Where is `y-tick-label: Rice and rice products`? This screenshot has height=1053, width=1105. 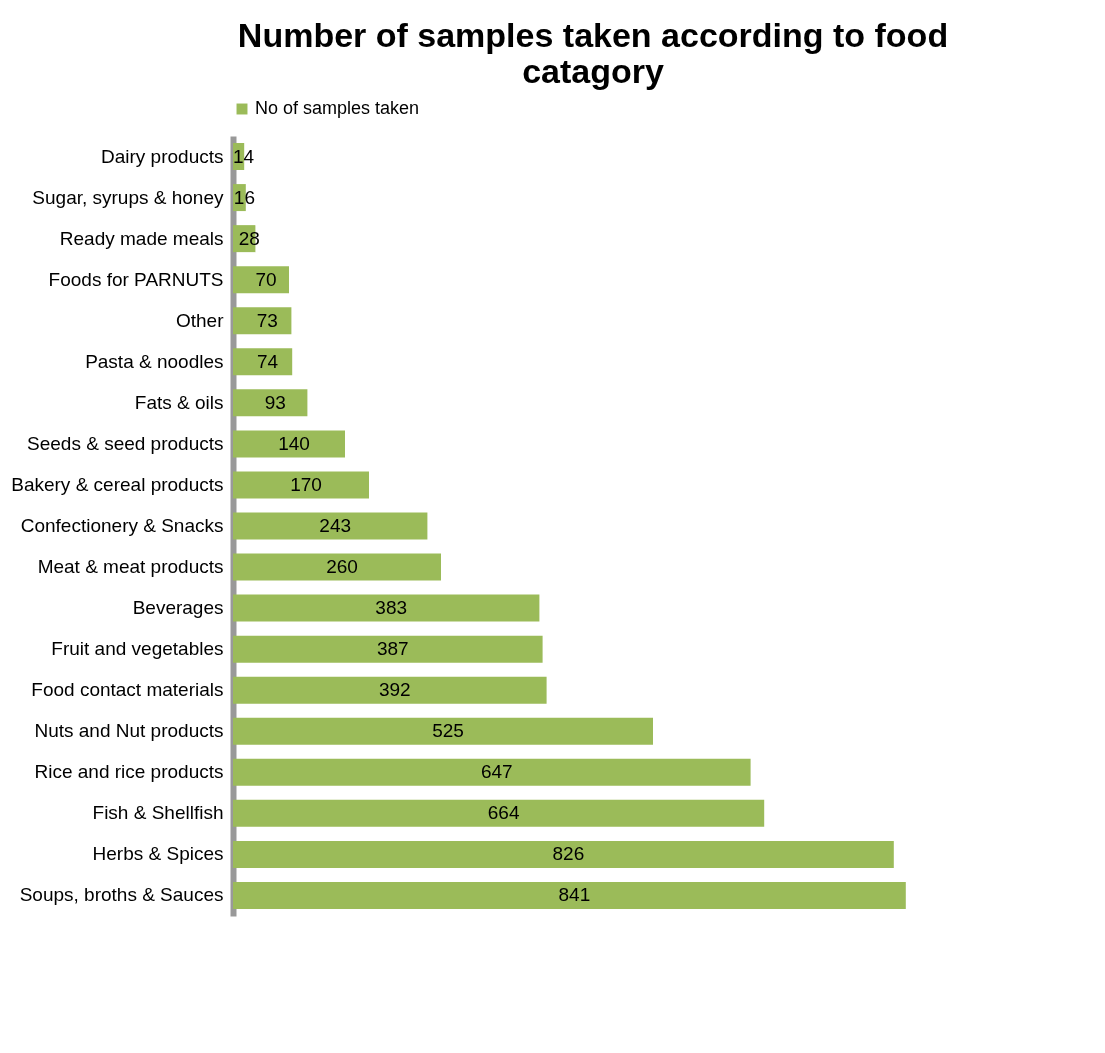 y-tick-label: Rice and rice products is located at coordinates (129, 772).